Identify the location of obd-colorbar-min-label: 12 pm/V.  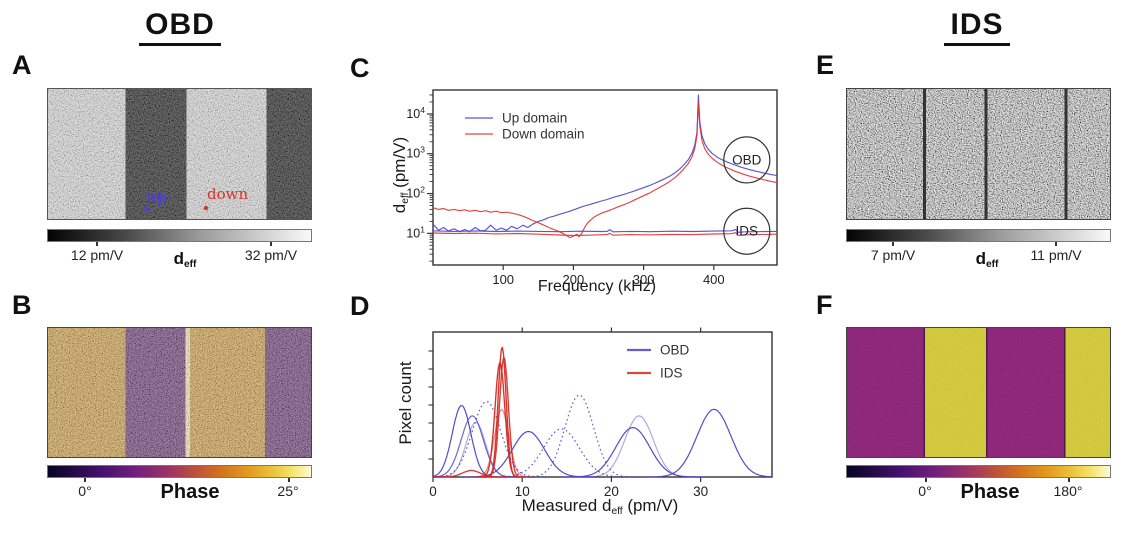
(97, 255).